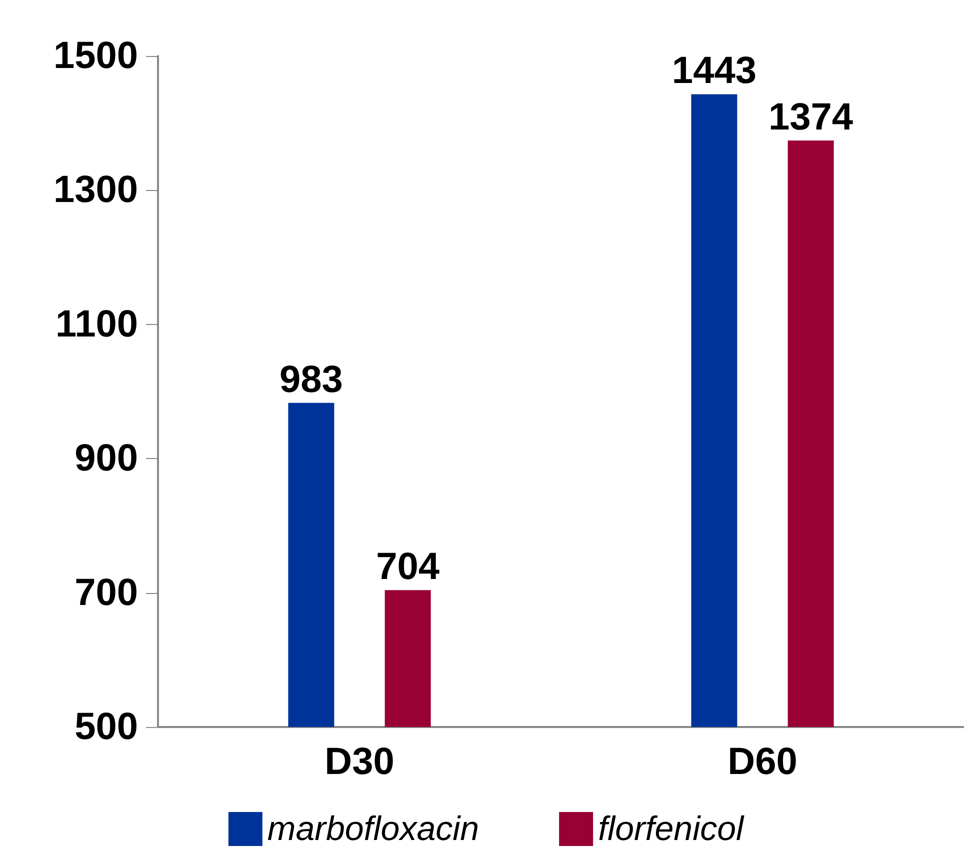 This screenshot has width=972, height=867. I want to click on x-tick-label: D60, so click(763, 762).